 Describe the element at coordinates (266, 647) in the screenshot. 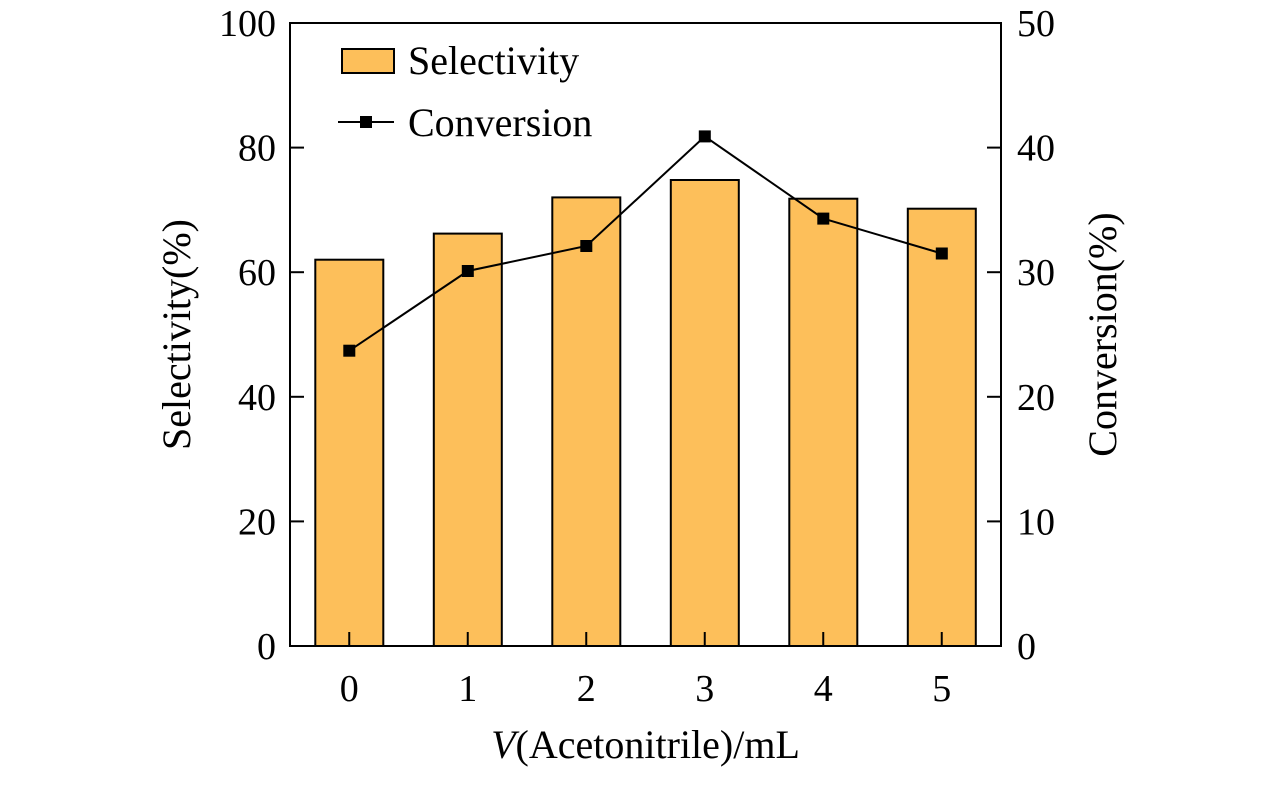

I see `left-y-tick-label-0: 0` at that location.